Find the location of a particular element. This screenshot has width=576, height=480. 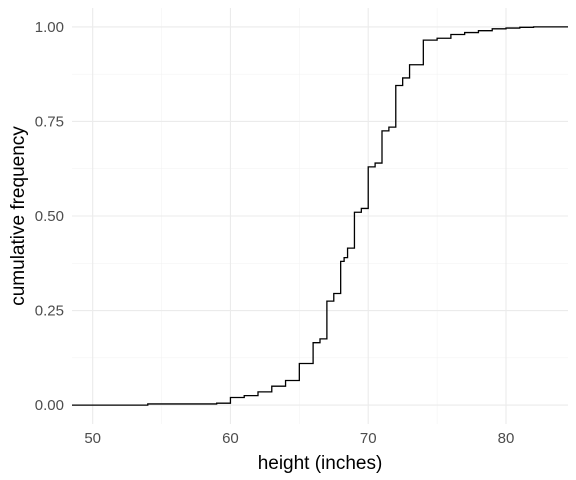

y-tick-label: 0.75 is located at coordinates (49, 121).